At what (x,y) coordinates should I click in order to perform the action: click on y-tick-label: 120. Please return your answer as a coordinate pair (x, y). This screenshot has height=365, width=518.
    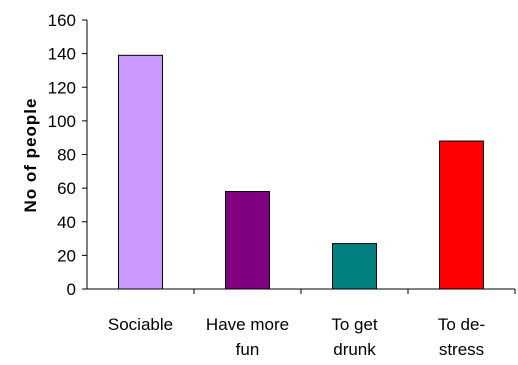
    Looking at the image, I should click on (62, 87).